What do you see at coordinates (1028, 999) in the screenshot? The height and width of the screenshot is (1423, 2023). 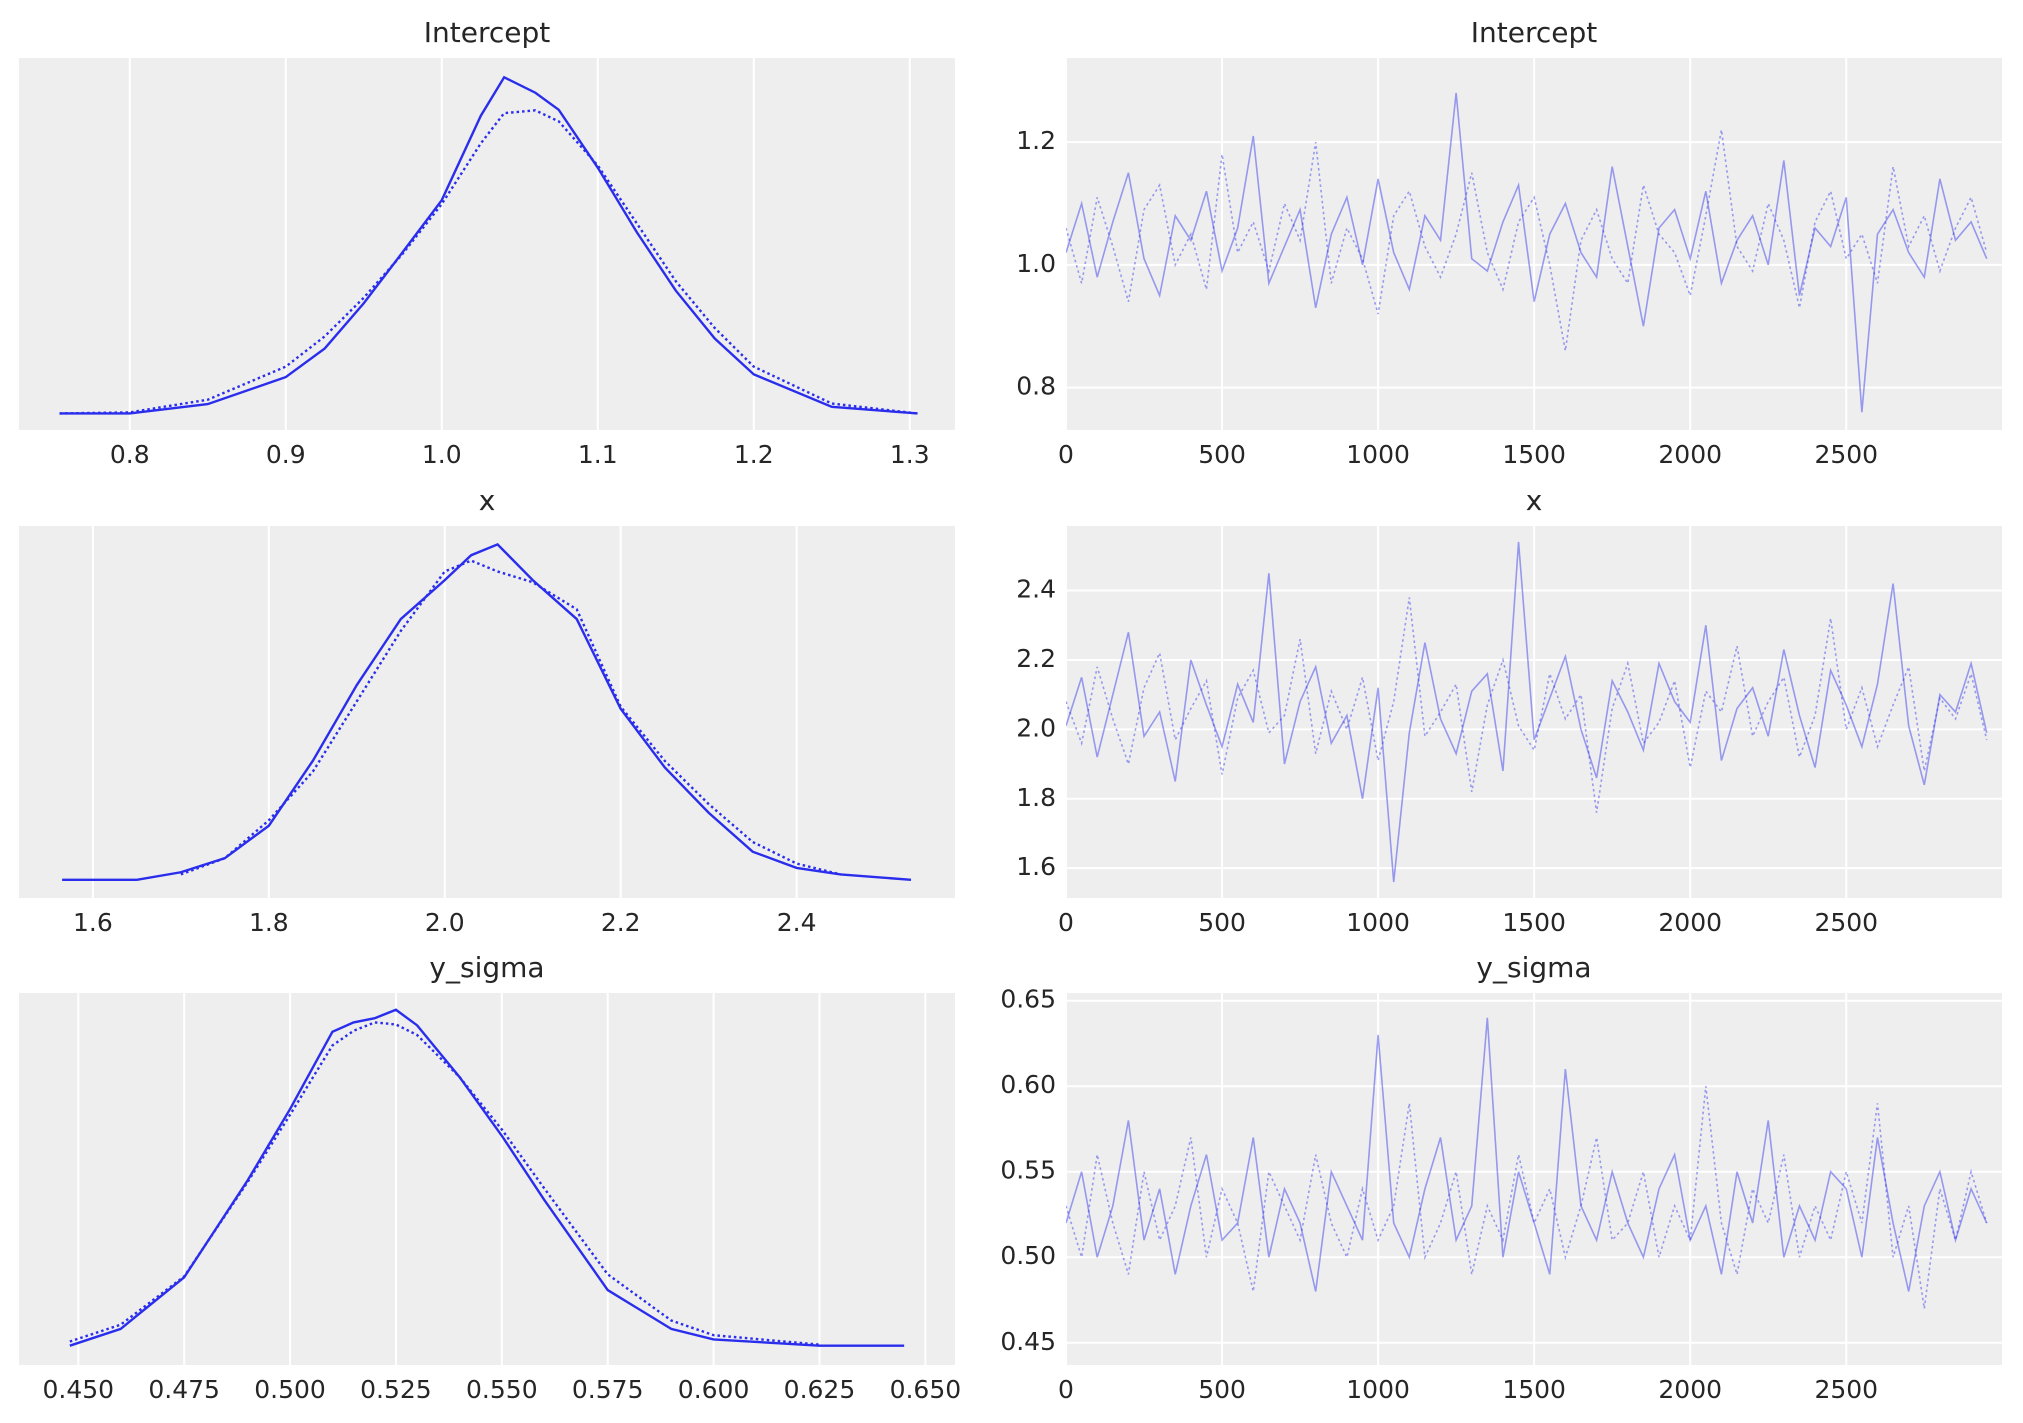 I see `y-tick-label: 0.65` at bounding box center [1028, 999].